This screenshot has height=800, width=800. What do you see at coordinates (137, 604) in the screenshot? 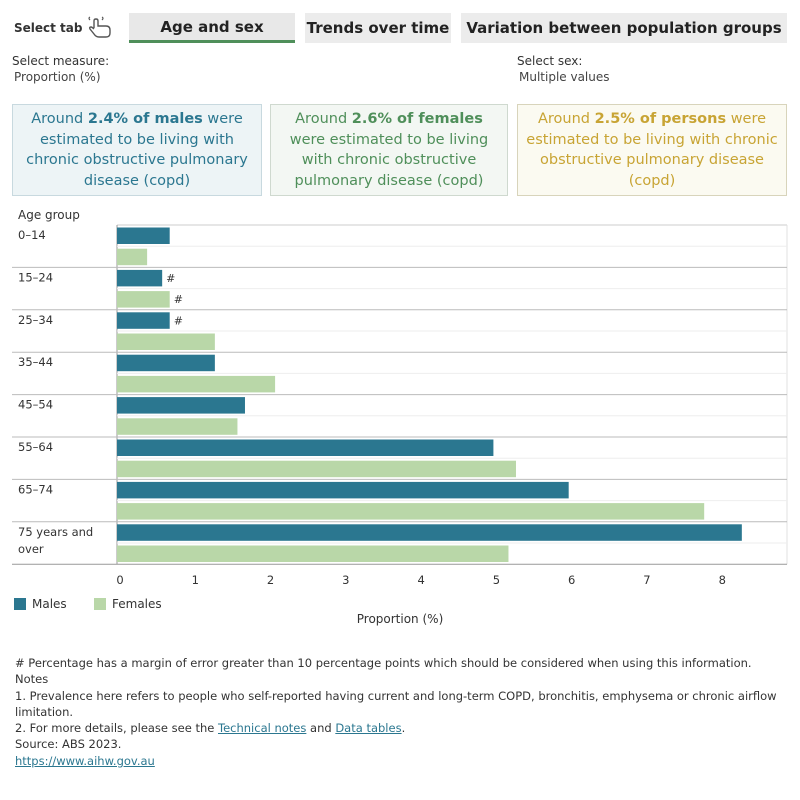
I see `legend-label-females: Females` at bounding box center [137, 604].